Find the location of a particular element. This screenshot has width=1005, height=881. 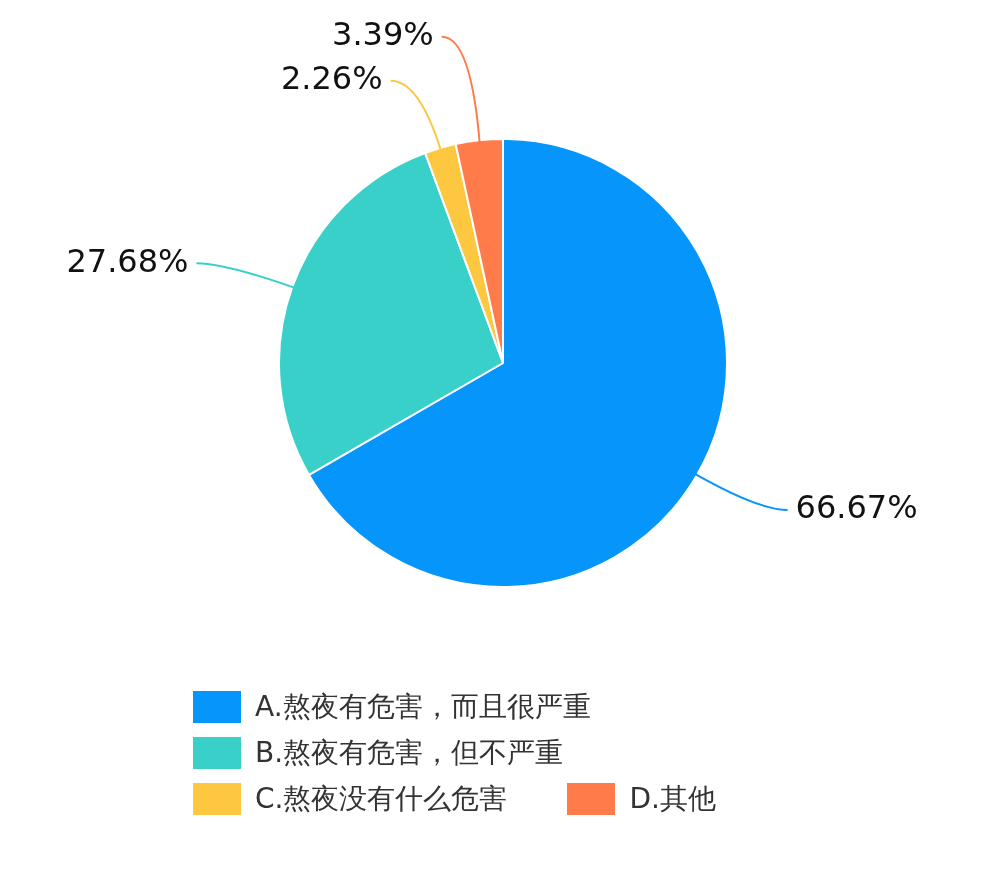

data-label: 27.68% is located at coordinates (127, 260).